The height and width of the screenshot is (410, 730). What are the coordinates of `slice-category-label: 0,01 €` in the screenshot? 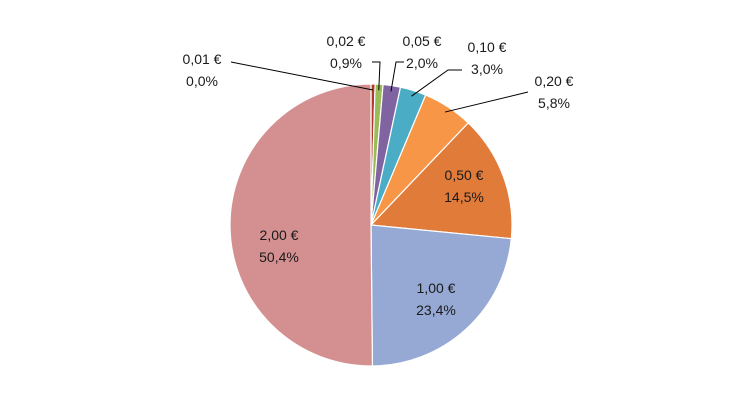 It's located at (202, 59).